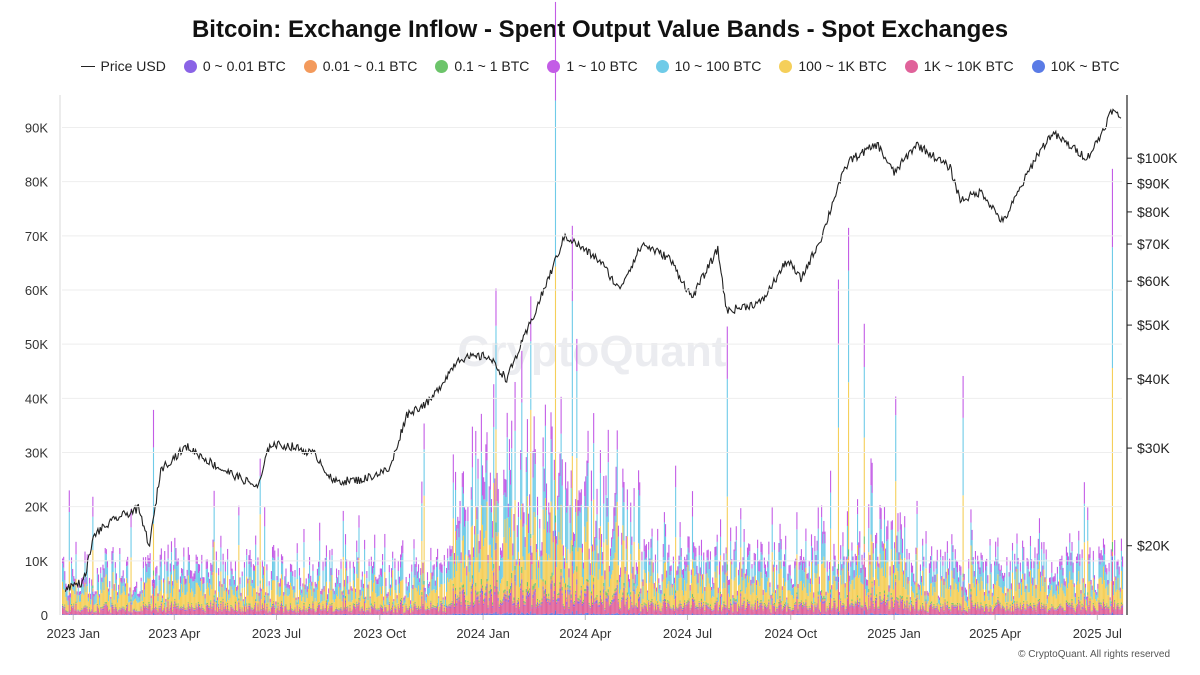  What do you see at coordinates (482, 66) in the screenshot?
I see `legend-item: 0.1 ~ 1 BTC` at bounding box center [482, 66].